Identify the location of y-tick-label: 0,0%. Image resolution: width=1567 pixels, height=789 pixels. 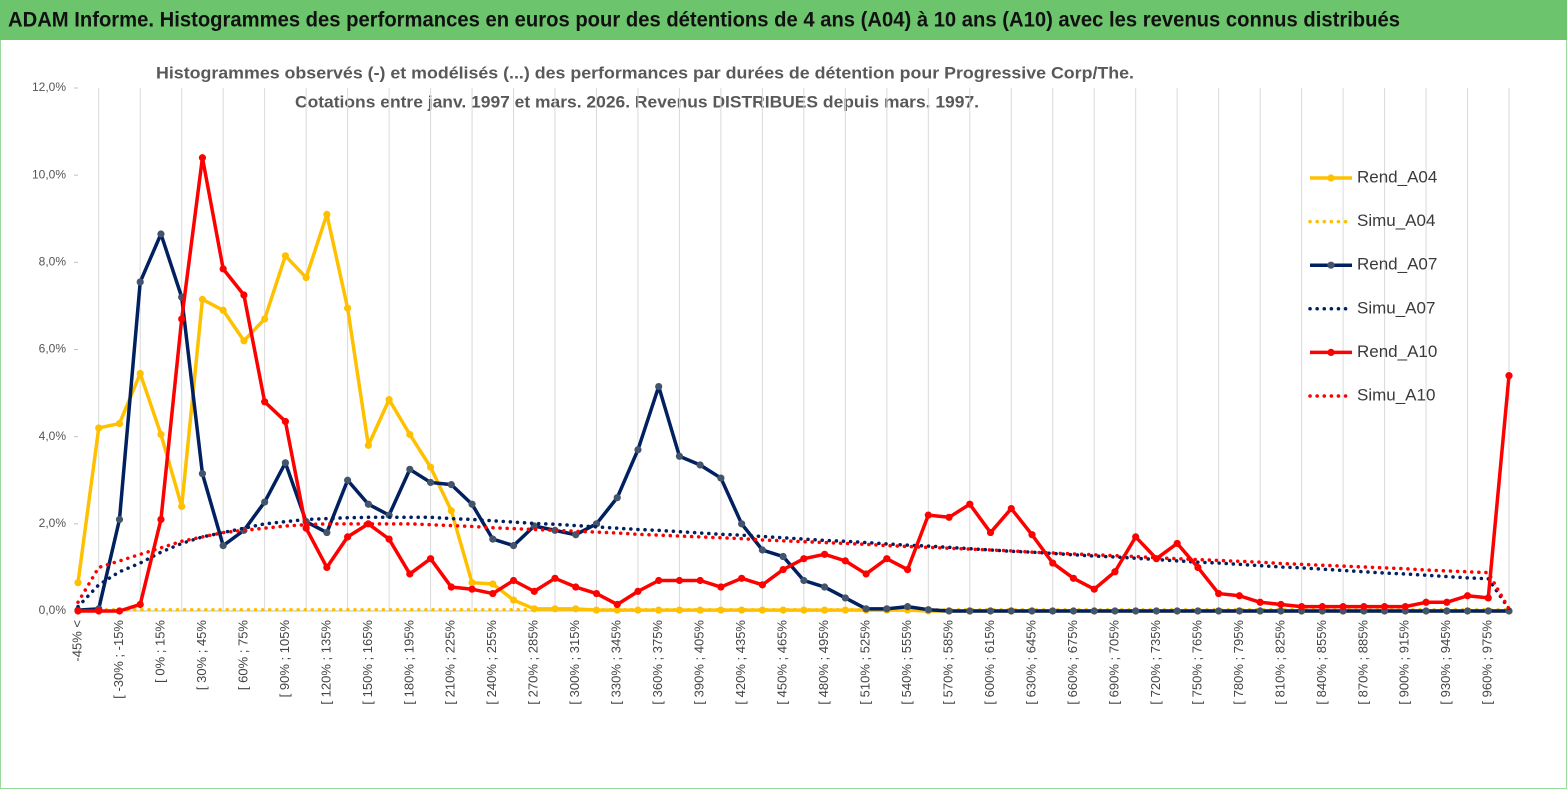
(53, 610).